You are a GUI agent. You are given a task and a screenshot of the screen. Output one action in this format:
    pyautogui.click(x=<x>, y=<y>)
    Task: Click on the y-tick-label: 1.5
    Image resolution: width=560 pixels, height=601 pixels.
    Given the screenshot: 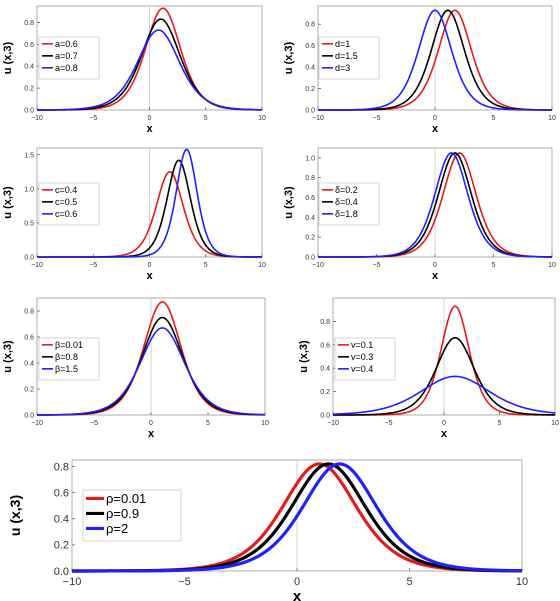 What is the action you would take?
    pyautogui.click(x=29, y=155)
    